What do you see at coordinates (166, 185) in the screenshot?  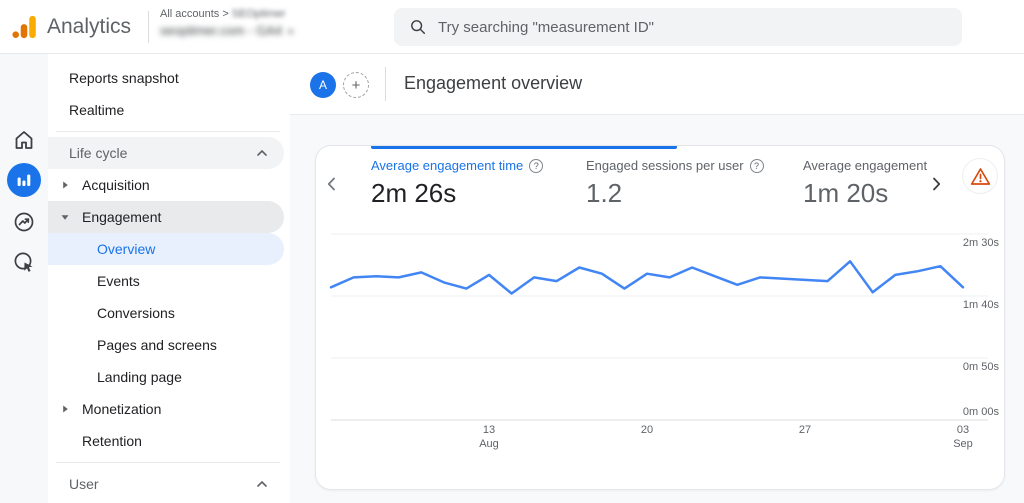 I see `sidebar-item-acquisition: Acquisition` at bounding box center [166, 185].